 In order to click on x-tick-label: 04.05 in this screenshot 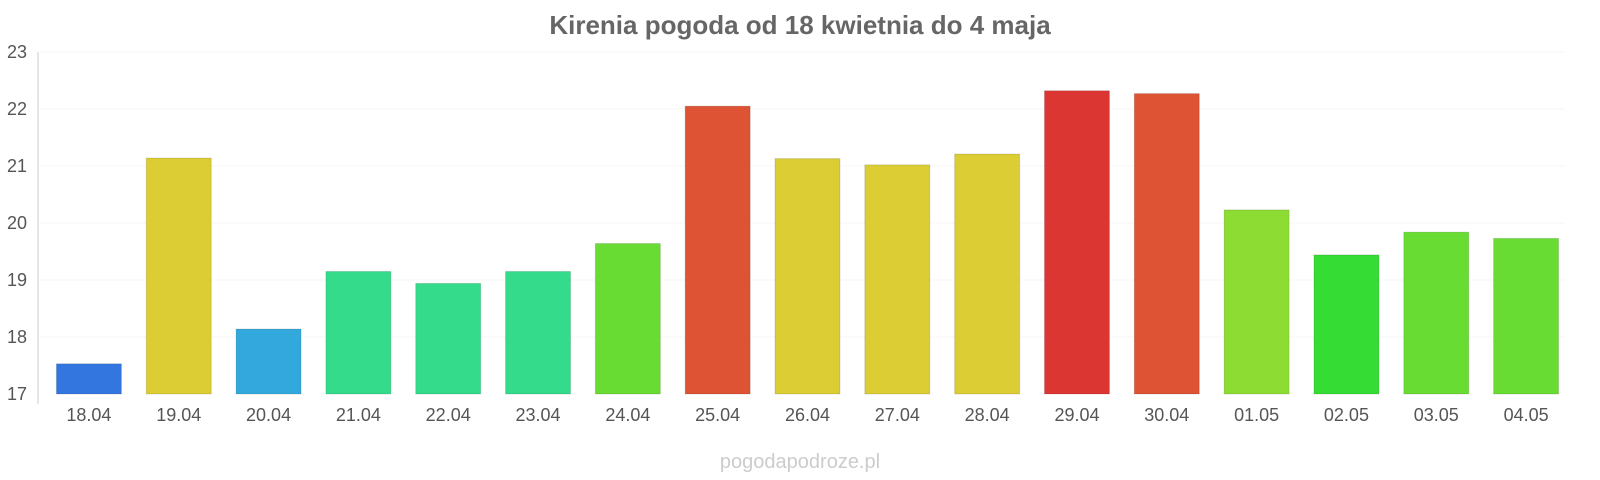, I will do `click(1526, 415)`.